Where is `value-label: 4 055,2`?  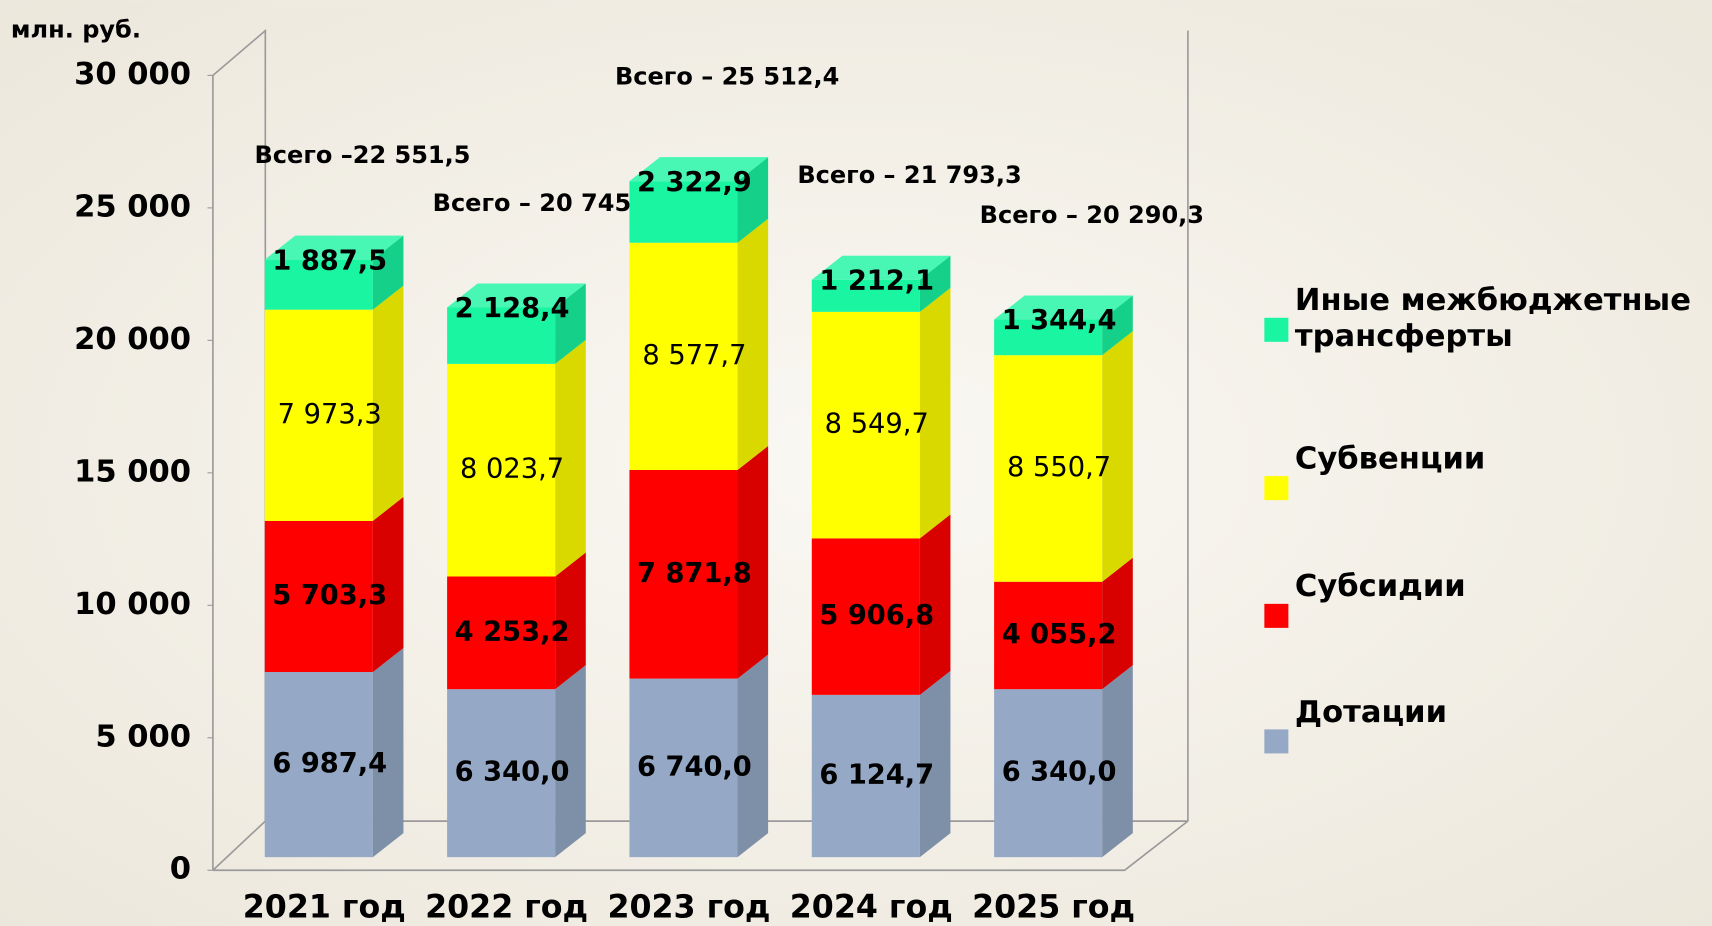 value-label: 4 055,2 is located at coordinates (1059, 634).